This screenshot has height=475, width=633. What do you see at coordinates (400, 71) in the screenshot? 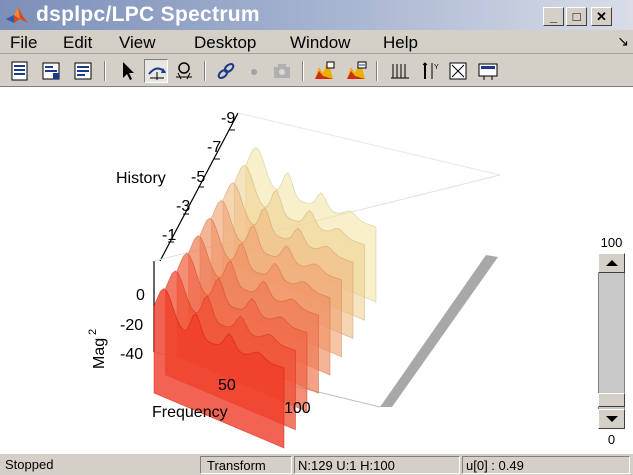
I see `grid-icon` at bounding box center [400, 71].